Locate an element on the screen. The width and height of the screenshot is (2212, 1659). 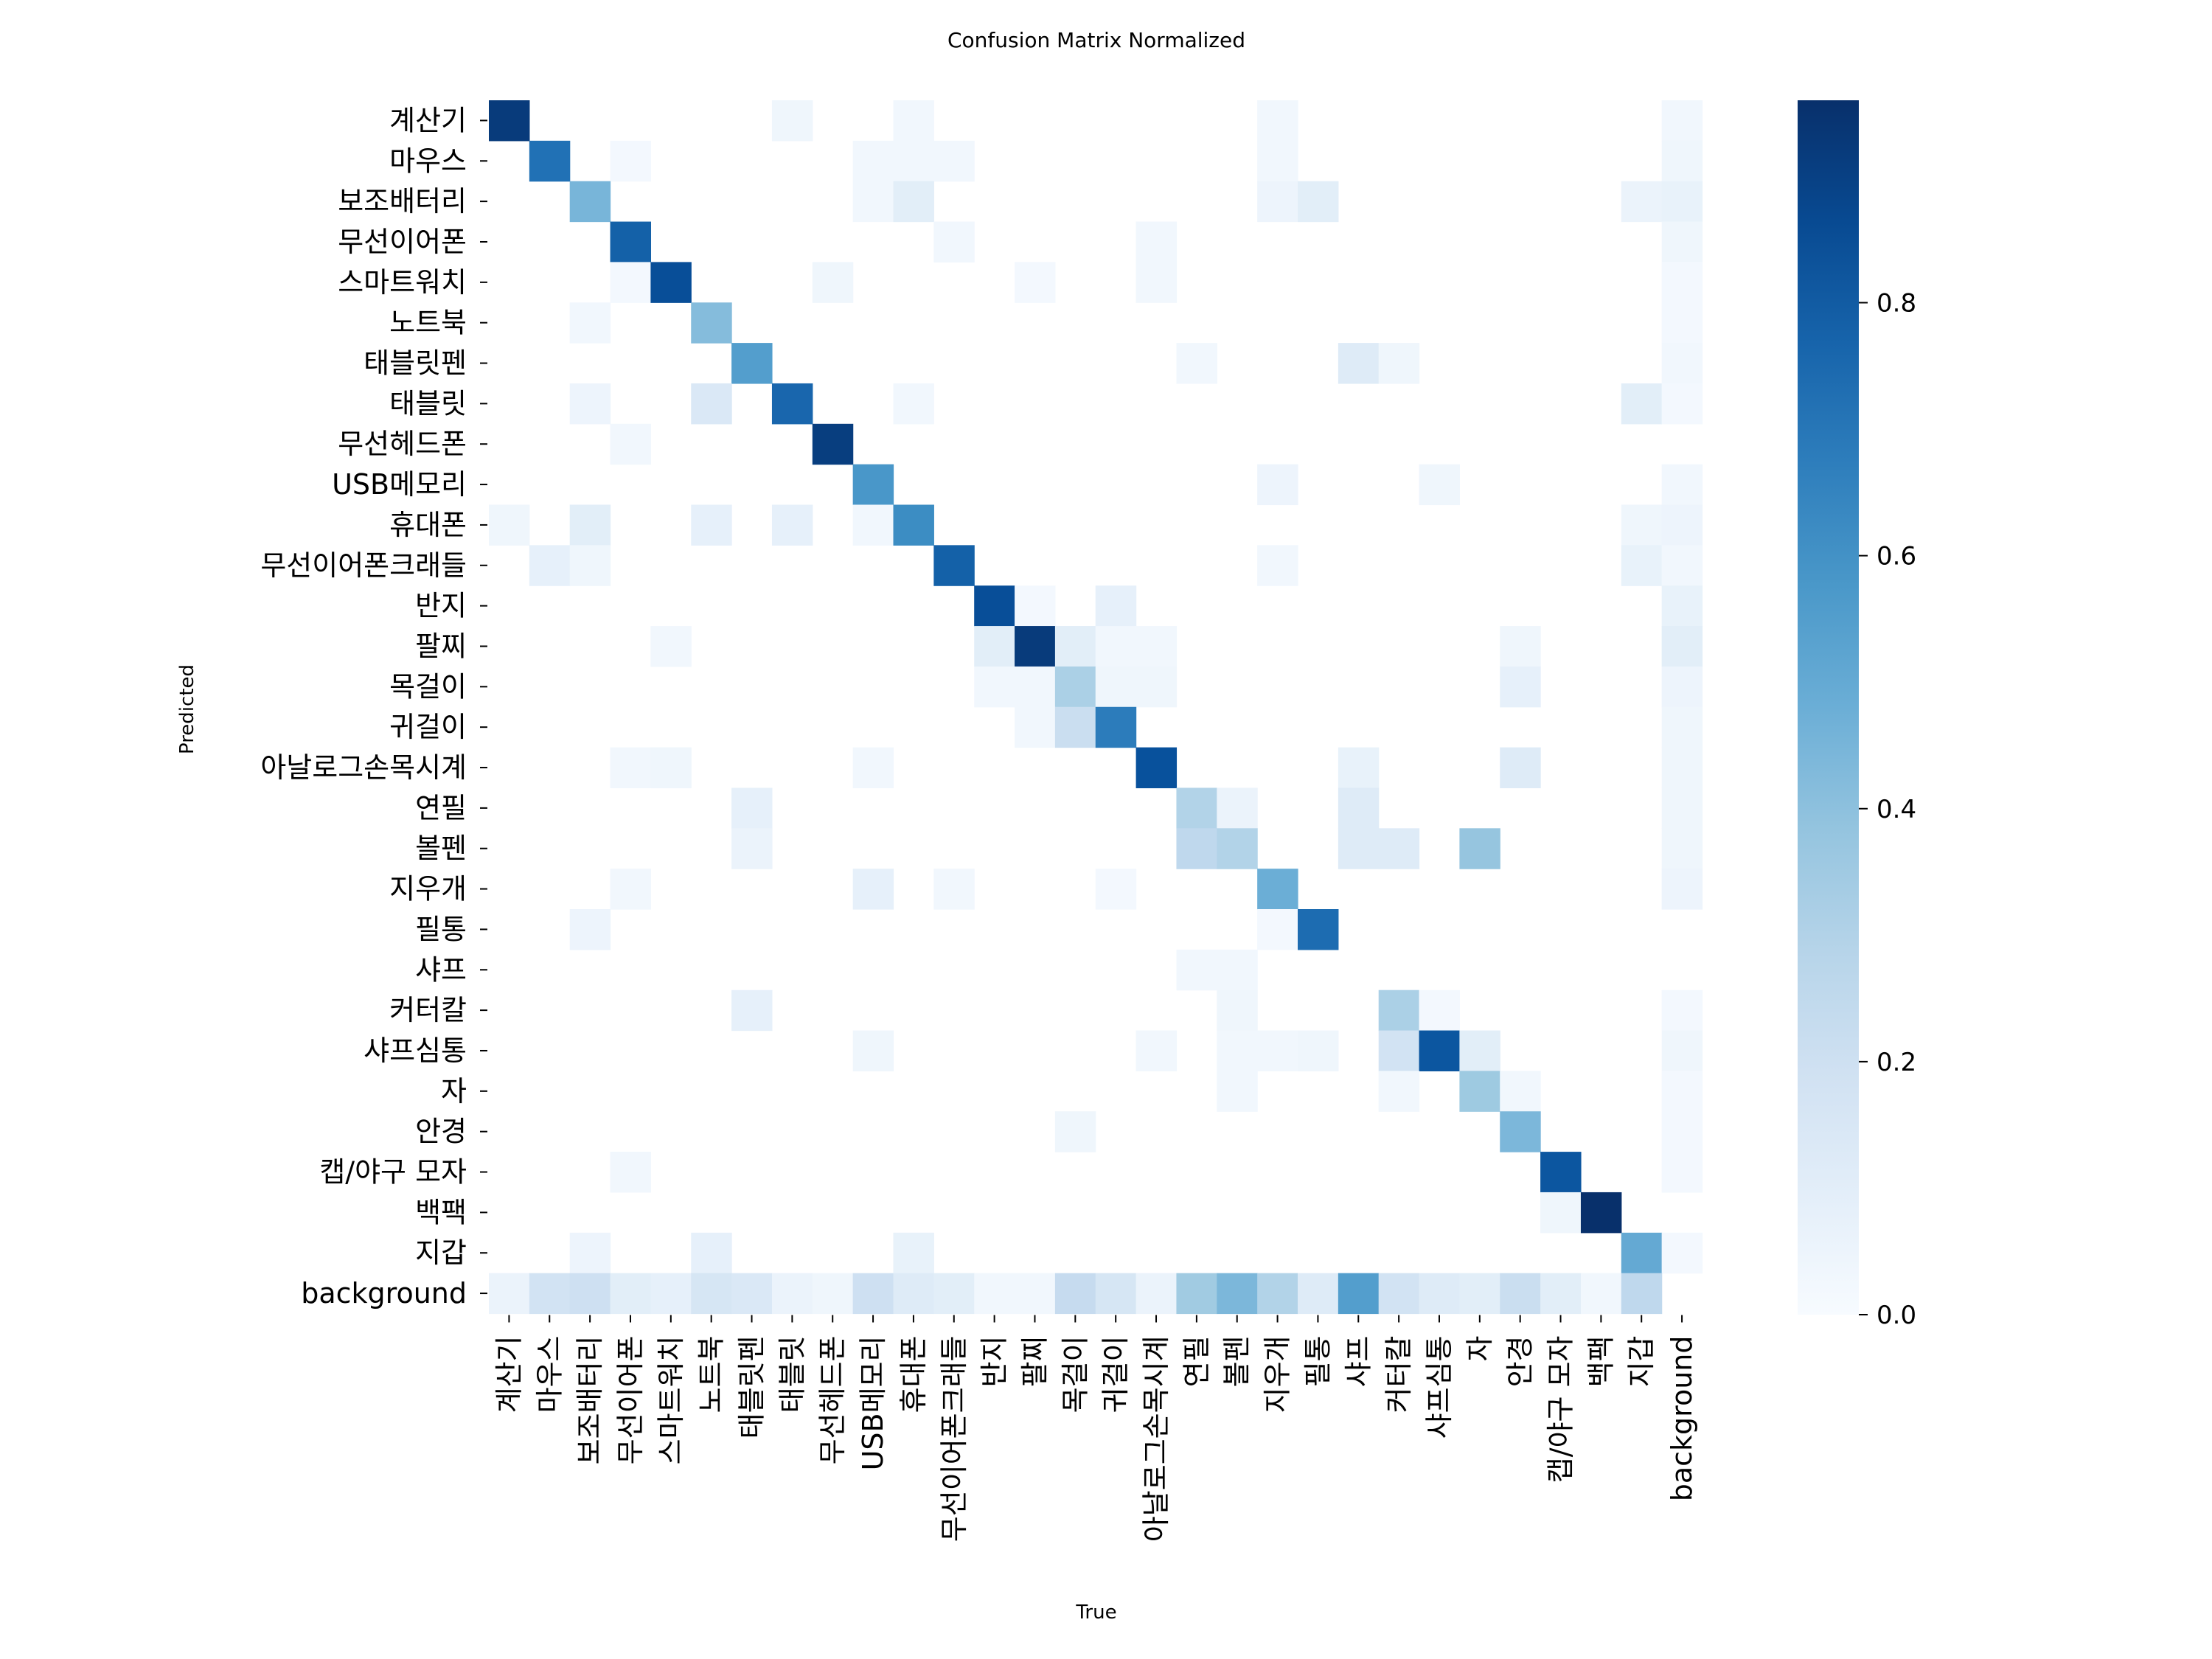
x-tick-label: 계산기 is located at coordinates (509, 1374).